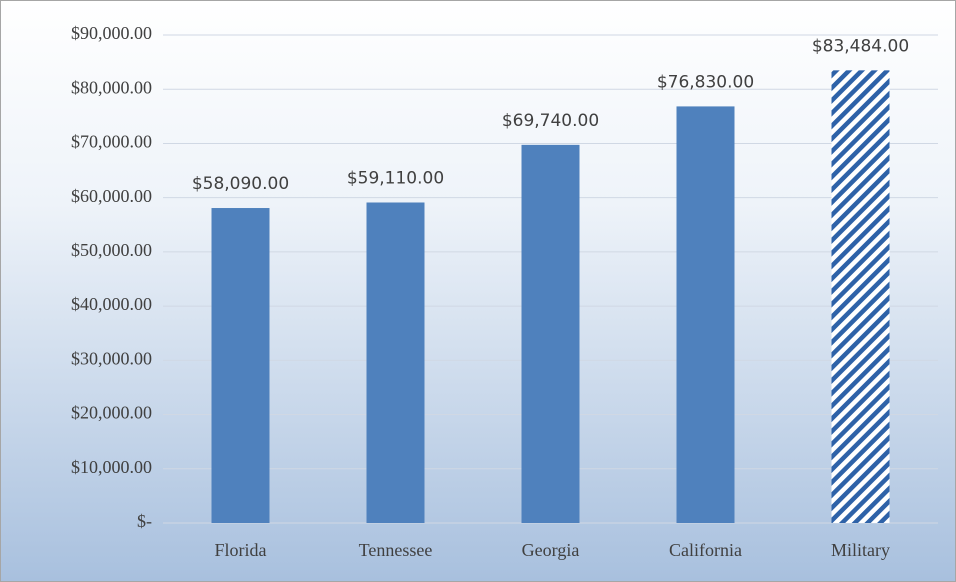 The image size is (956, 582). Describe the element at coordinates (111, 142) in the screenshot. I see `y-tick-label: $70,000.00` at that location.